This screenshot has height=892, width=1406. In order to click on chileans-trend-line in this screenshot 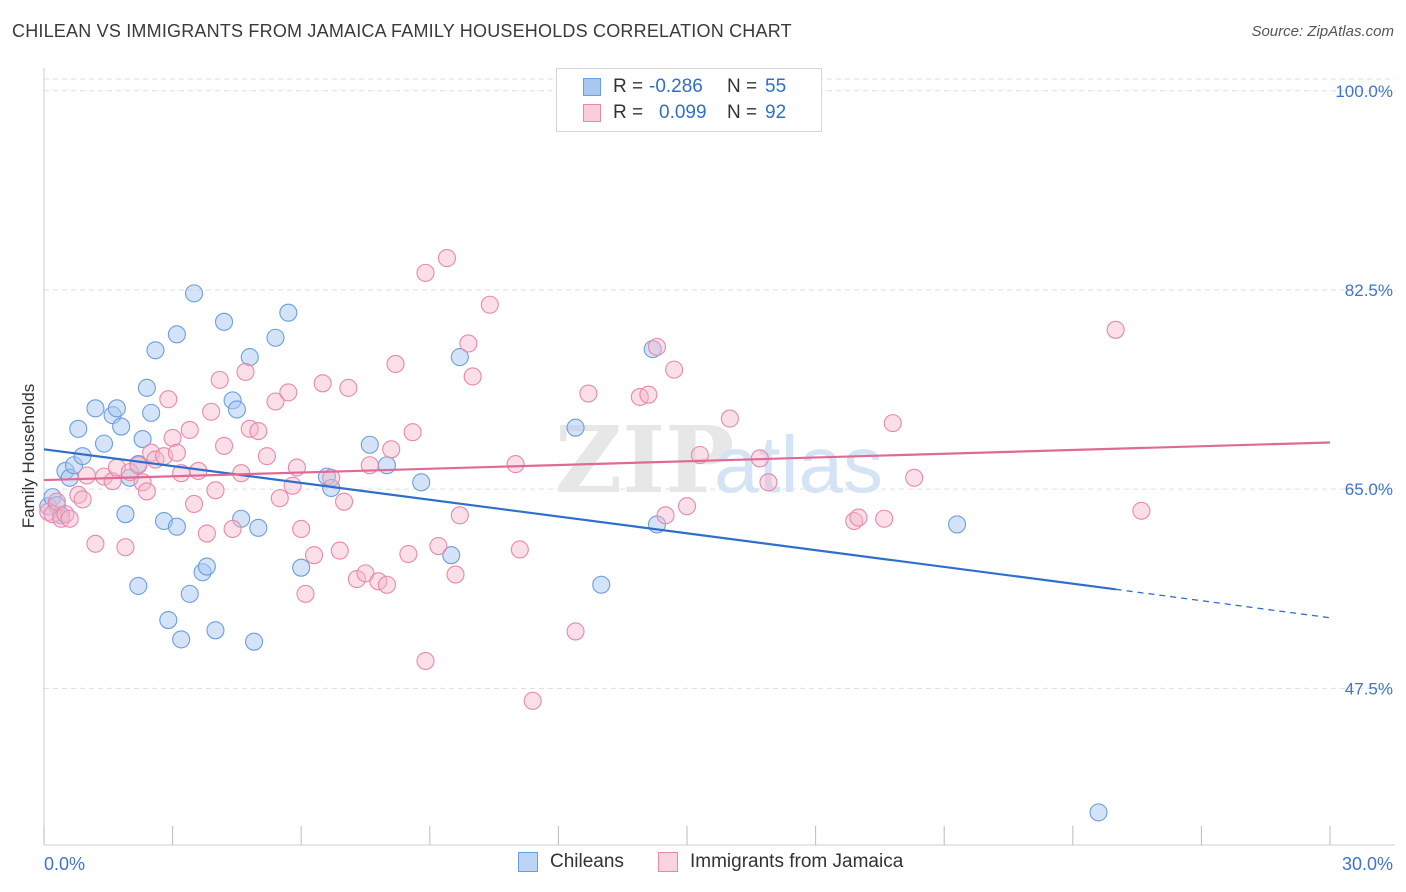, I will do `click(579, 519)`.